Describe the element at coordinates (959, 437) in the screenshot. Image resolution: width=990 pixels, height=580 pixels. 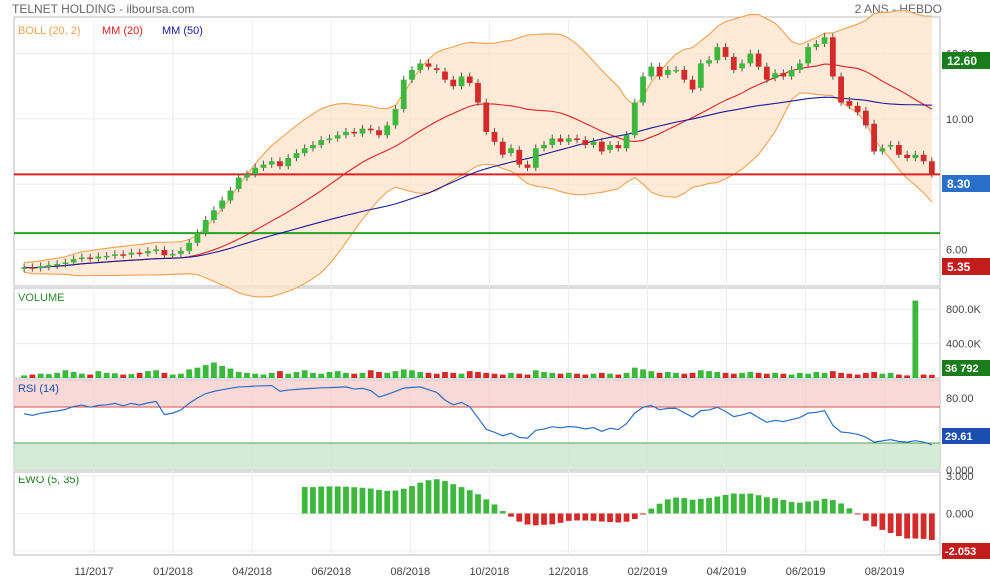
I see `rsi-tag: 29.61` at that location.